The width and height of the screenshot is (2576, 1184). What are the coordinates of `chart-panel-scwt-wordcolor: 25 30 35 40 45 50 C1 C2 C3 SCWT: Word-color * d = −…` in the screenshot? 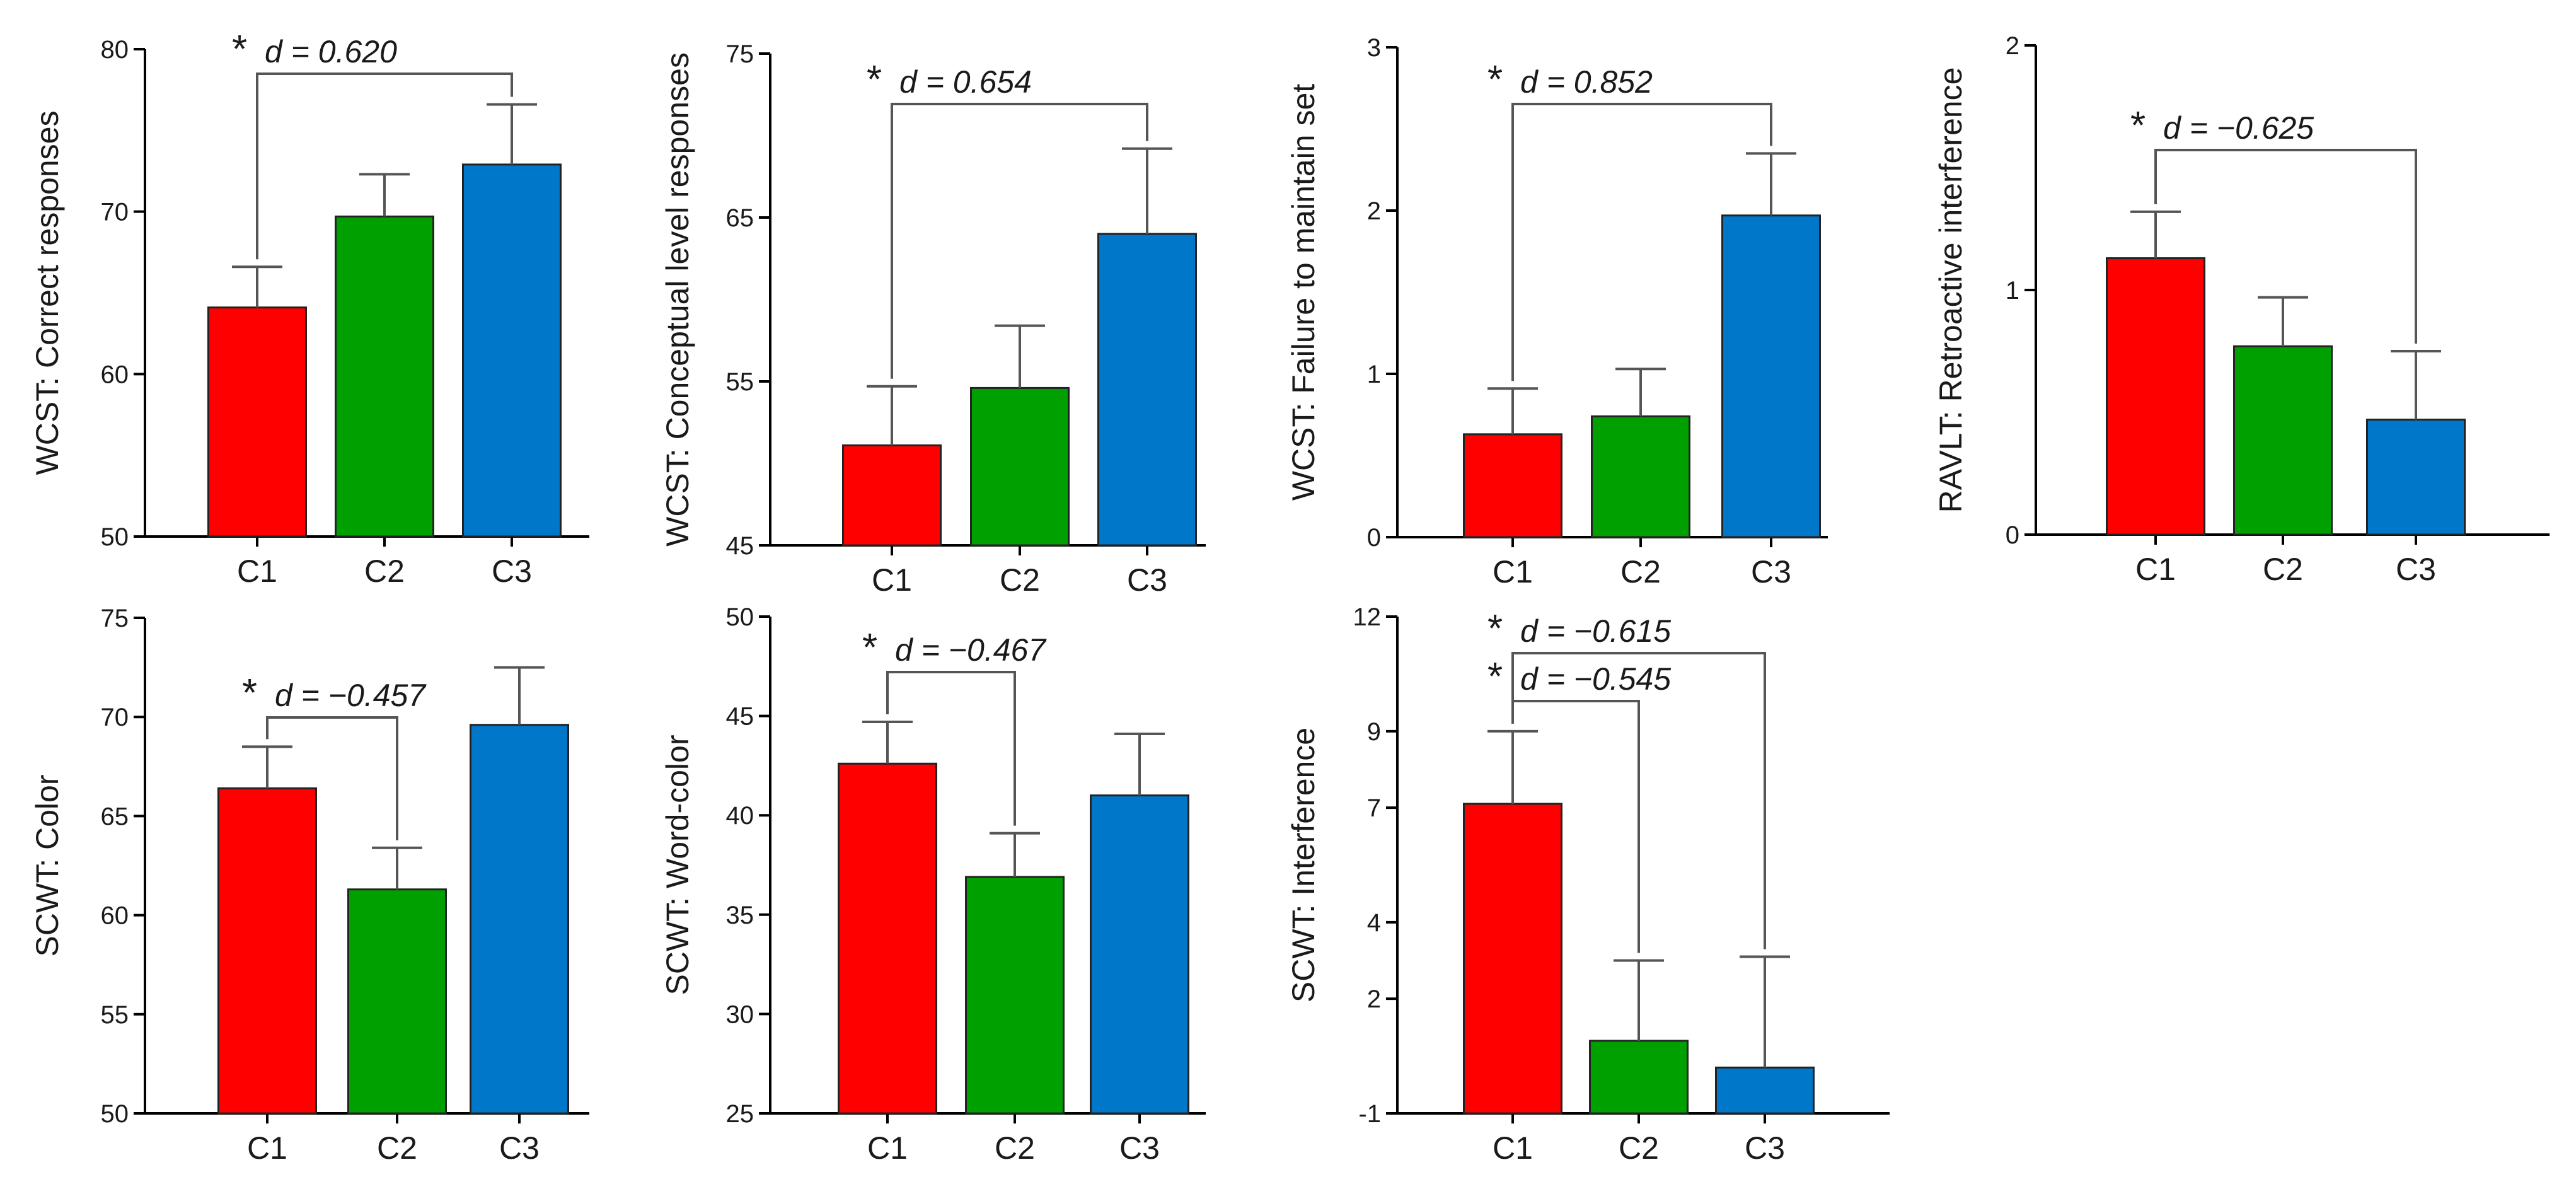 It's located at (933, 885).